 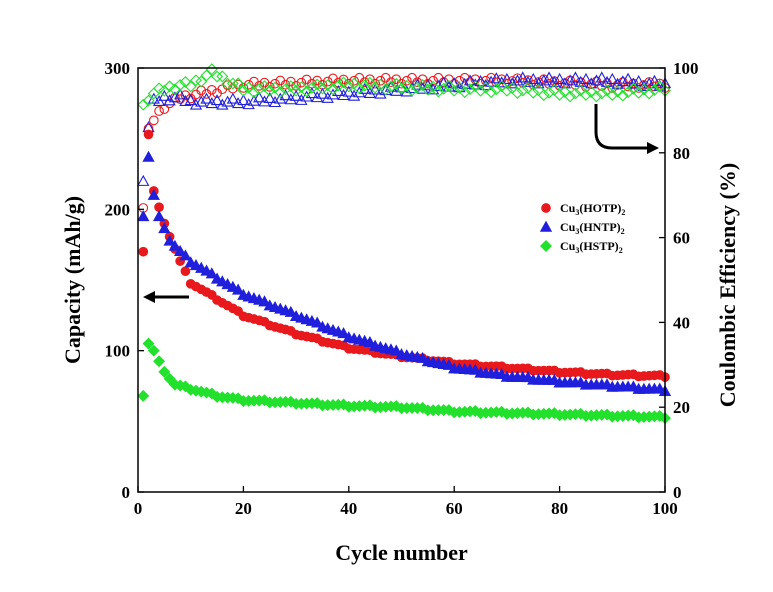 I want to click on x-tick-label: 80, so click(x=559, y=508).